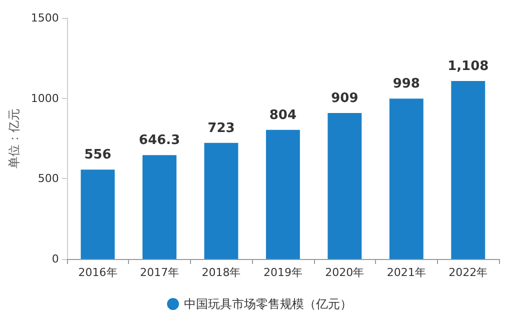 The height and width of the screenshot is (321, 519). I want to click on x-tick-label: 2019年, so click(282, 272).